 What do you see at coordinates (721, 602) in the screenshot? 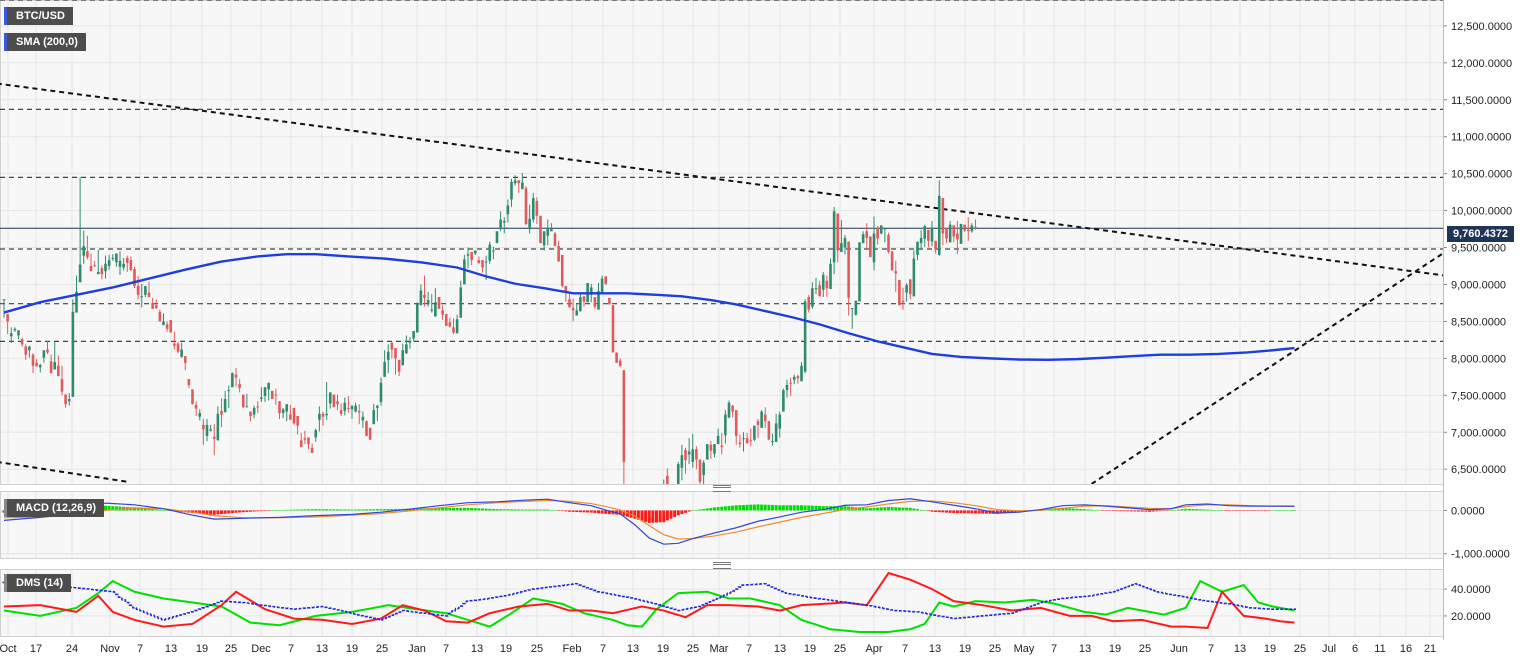
I see `pane-background-dms` at bounding box center [721, 602].